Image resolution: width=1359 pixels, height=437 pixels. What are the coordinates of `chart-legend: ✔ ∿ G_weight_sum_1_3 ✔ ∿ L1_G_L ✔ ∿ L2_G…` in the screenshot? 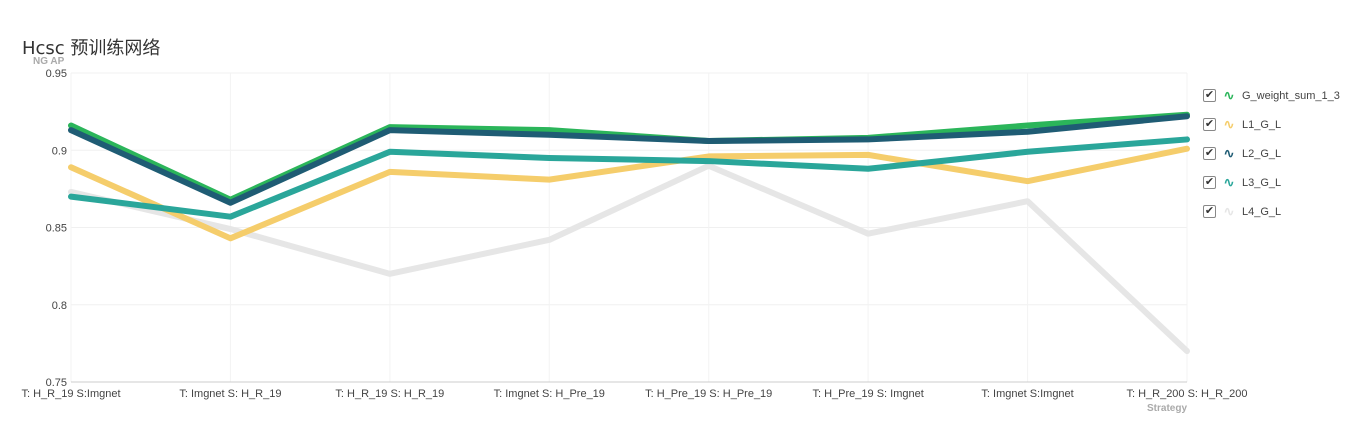 It's located at (1271, 153).